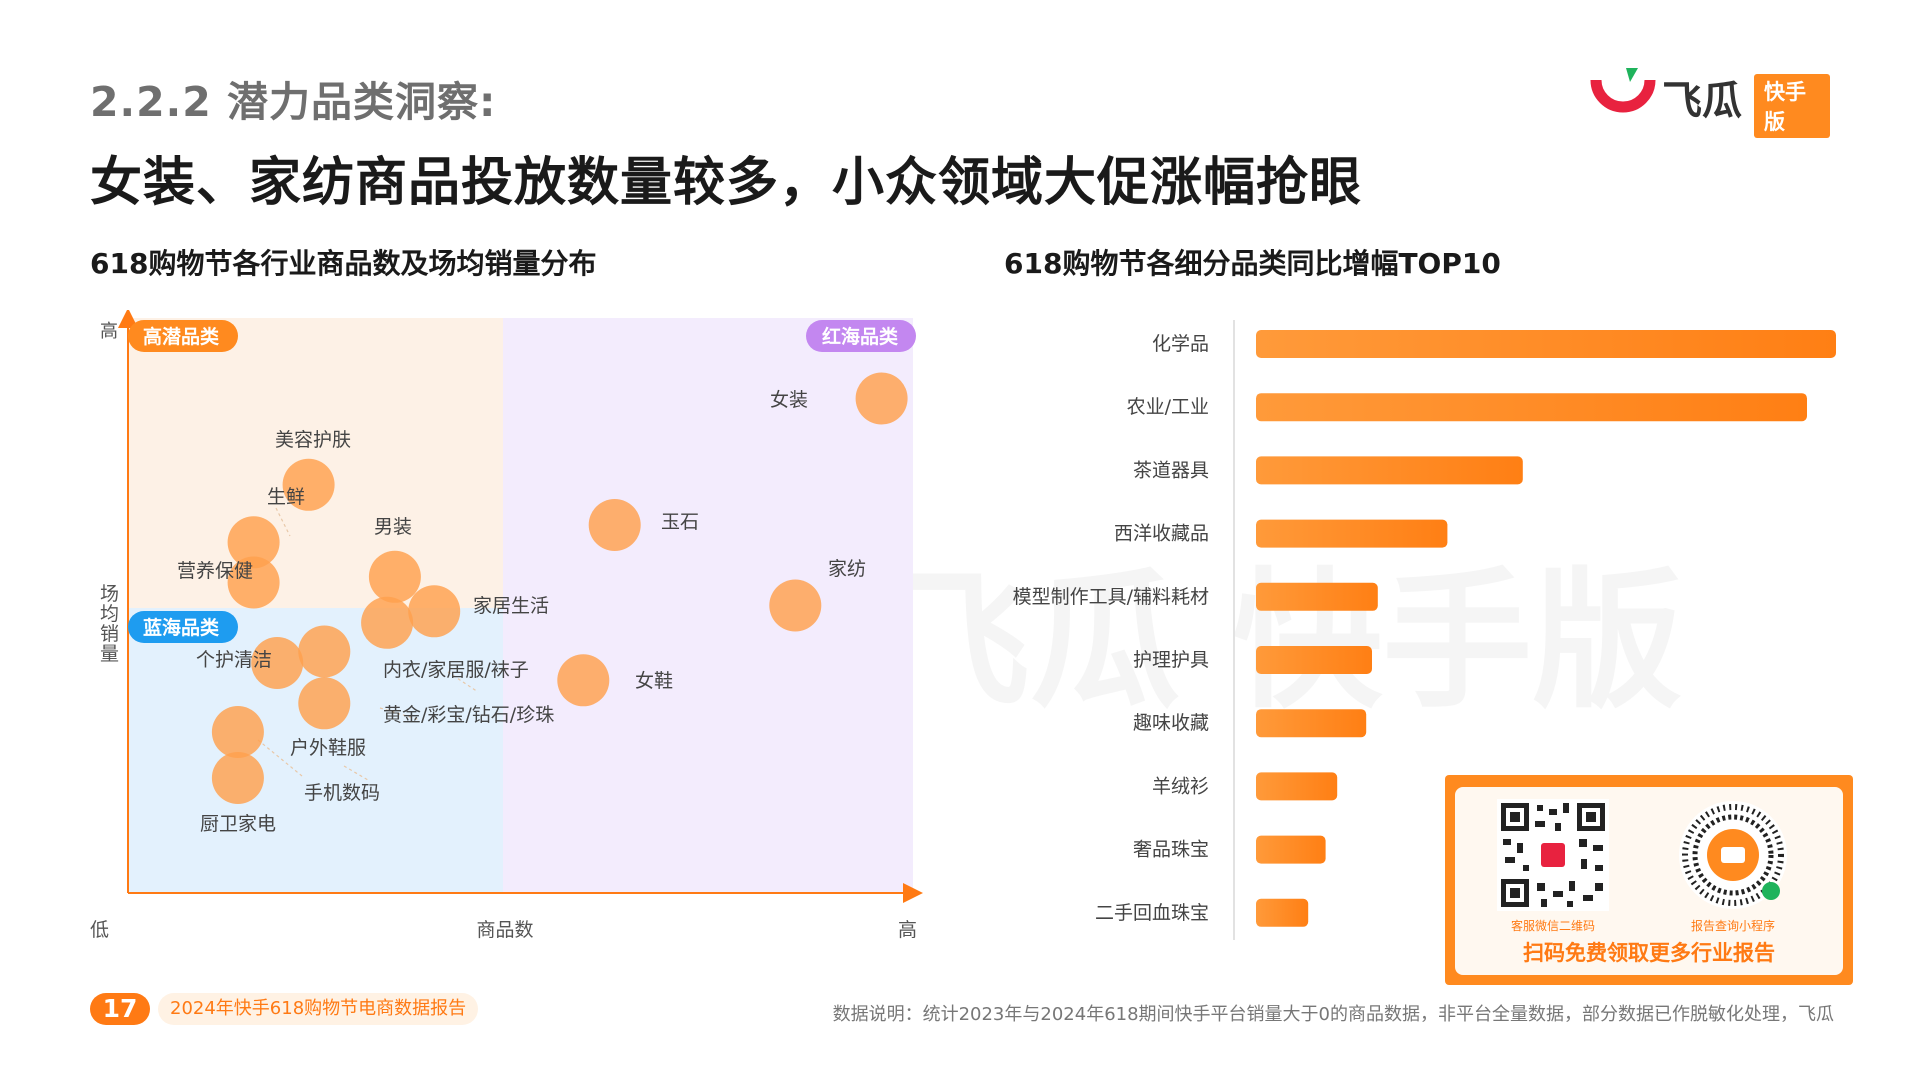 This screenshot has width=1920, height=1080. Describe the element at coordinates (238, 824) in the screenshot. I see `label-kitchen: 厨卫家电` at that location.